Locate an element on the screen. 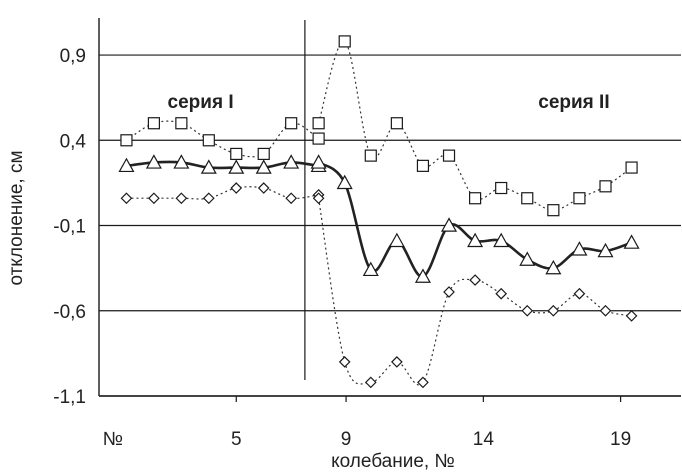 This screenshot has width=682, height=473. y-tick-label: -0,1 is located at coordinates (69, 227).